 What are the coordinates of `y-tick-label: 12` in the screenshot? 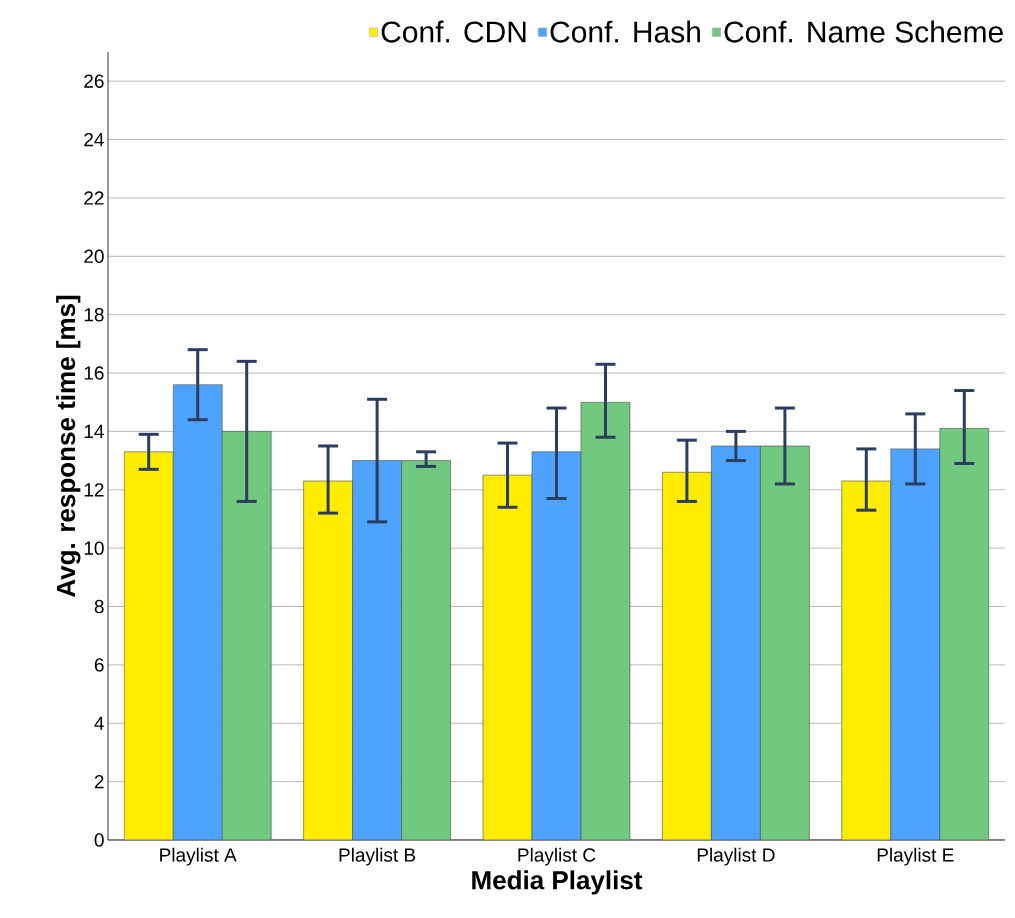 It's located at (94, 490).